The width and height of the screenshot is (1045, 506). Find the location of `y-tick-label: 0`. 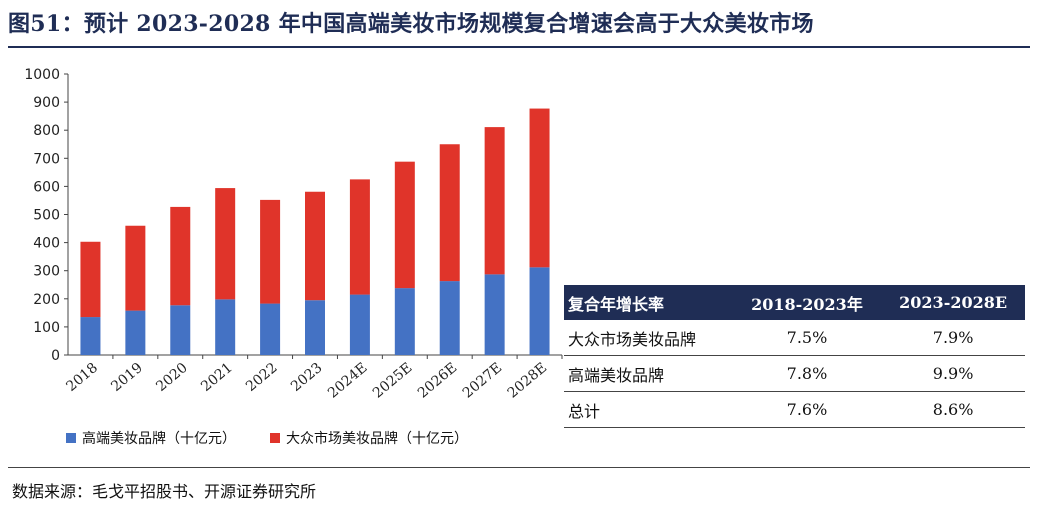

y-tick-label: 0 is located at coordinates (55, 356).